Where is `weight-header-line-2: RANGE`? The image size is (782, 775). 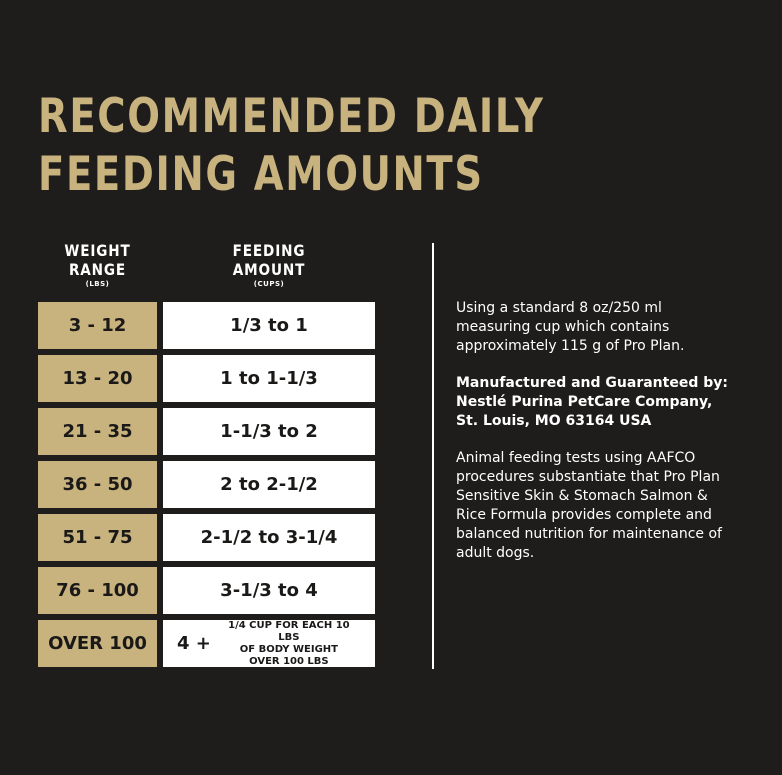
weight-header-line-2: RANGE is located at coordinates (97, 269).